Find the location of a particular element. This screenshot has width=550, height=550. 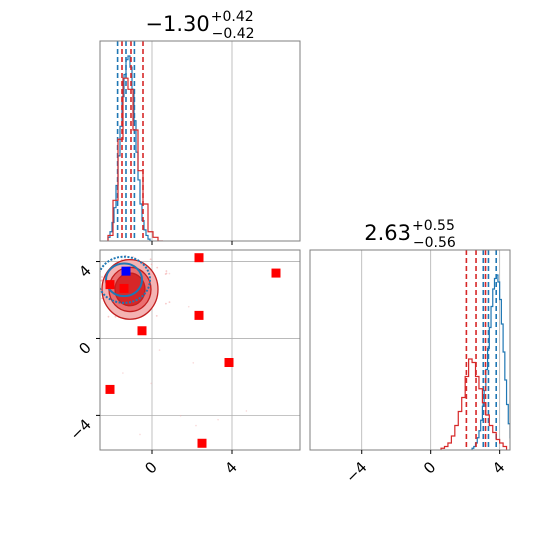

scatter-frame is located at coordinates (200, 350).